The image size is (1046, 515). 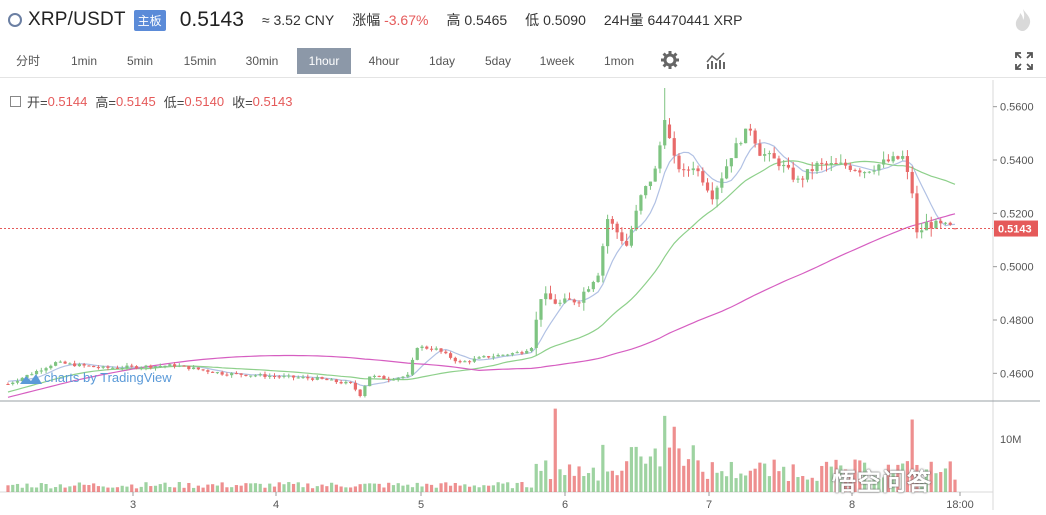 I want to click on collapse-icon, so click(x=15, y=101).